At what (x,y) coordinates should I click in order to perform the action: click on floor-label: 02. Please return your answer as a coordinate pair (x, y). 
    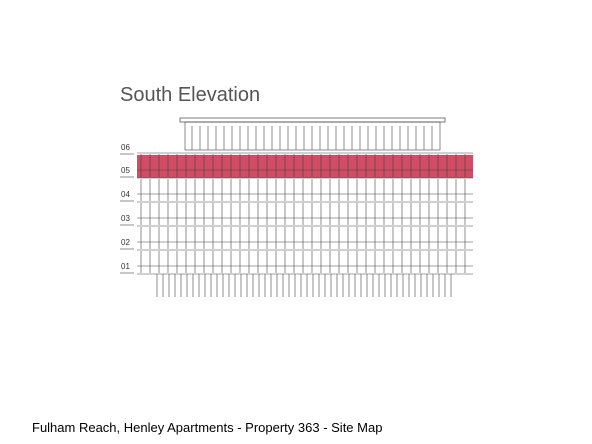
    Looking at the image, I should click on (125, 242).